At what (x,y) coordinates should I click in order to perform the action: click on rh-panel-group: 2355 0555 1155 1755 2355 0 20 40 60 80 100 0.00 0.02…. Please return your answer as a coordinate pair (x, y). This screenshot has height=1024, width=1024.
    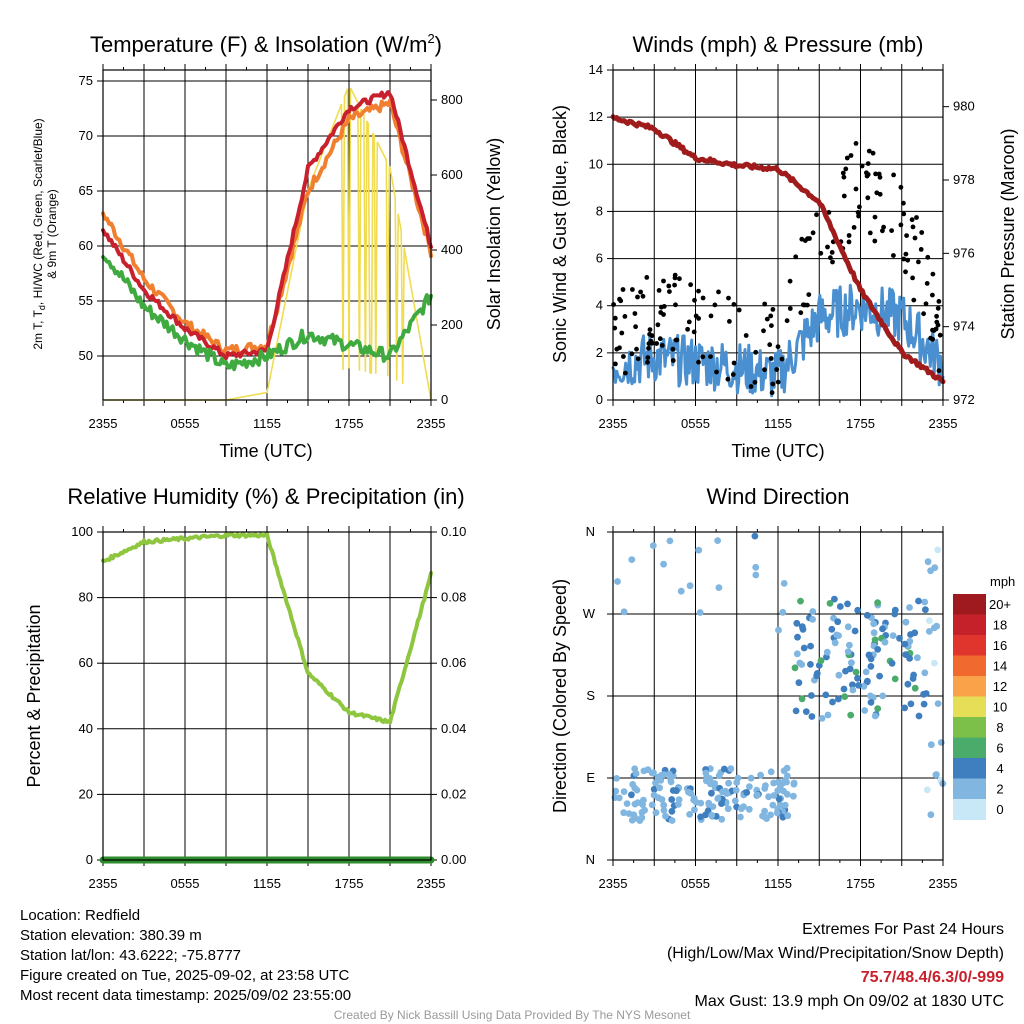
    Looking at the image, I should click on (268, 707).